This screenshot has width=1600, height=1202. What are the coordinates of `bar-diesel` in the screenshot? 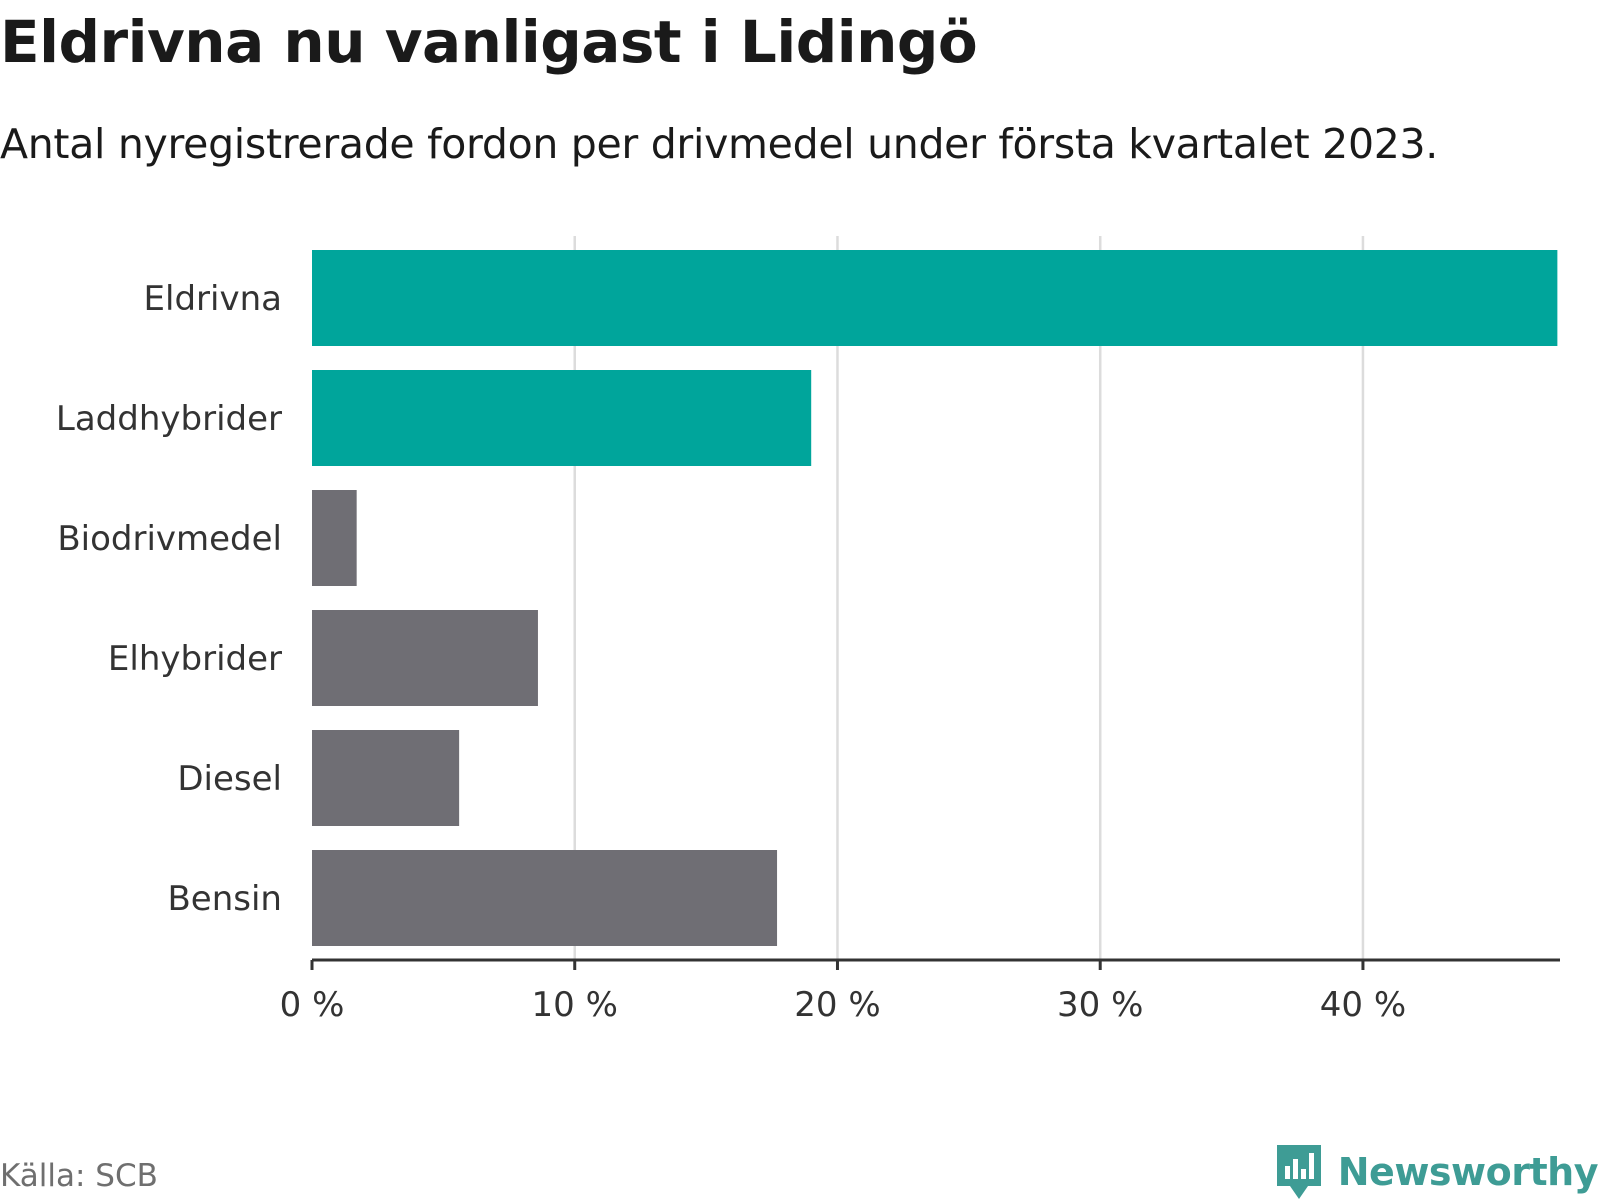 It's located at (386, 778).